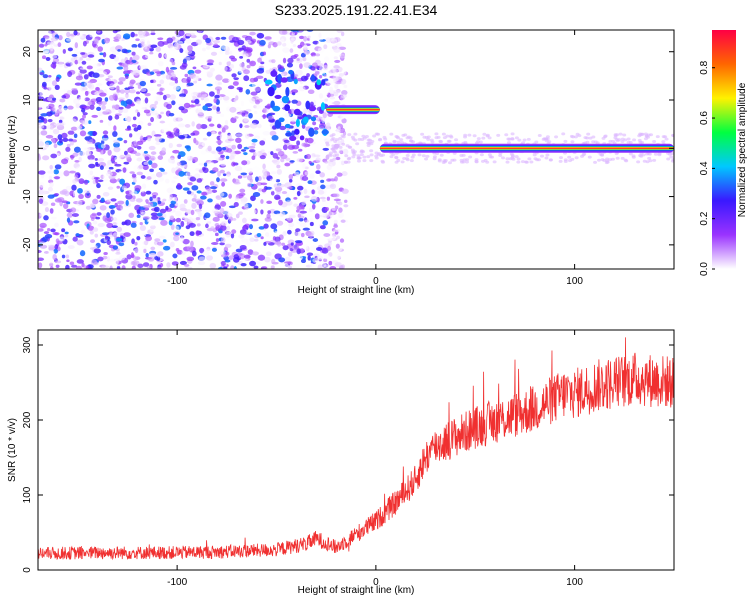  What do you see at coordinates (27, 570) in the screenshot?
I see `y-tick-label: 0` at bounding box center [27, 570].